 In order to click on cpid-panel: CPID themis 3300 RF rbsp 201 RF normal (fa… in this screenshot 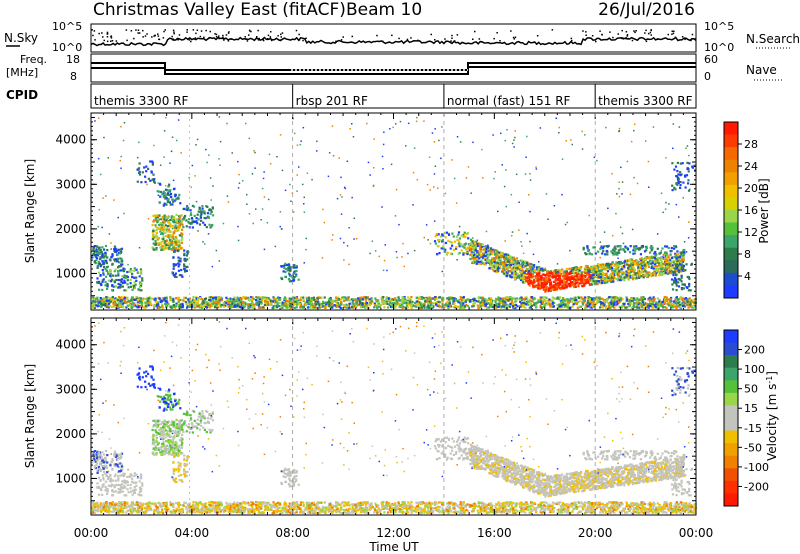, I will do `click(351, 96)`.